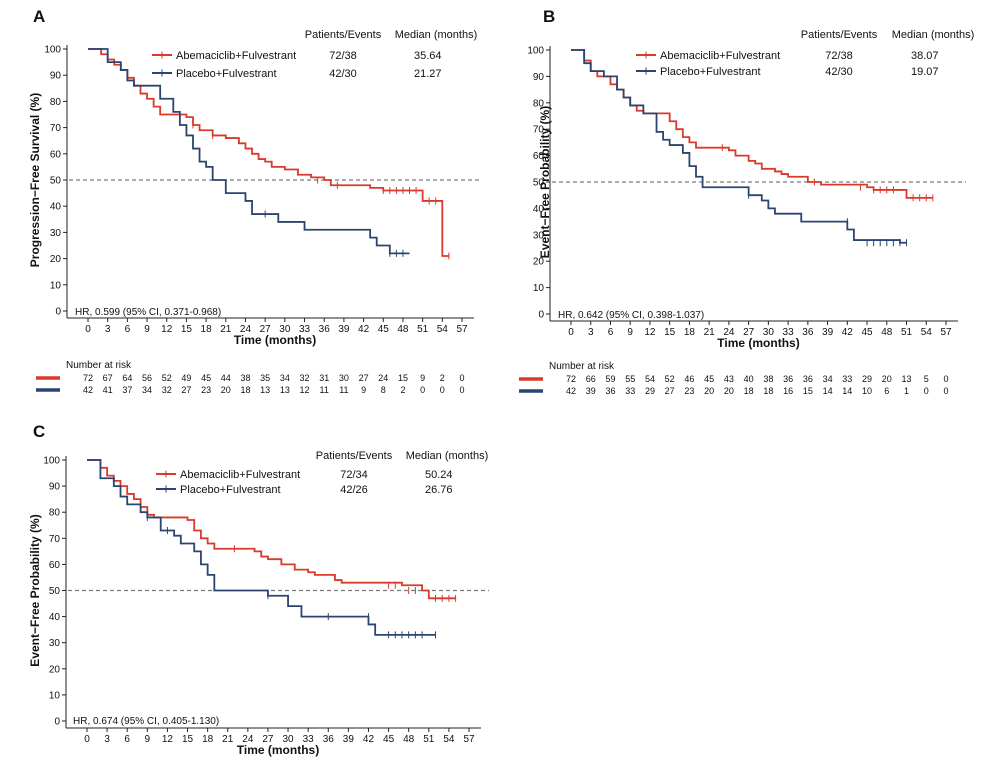  What do you see at coordinates (349, 739) in the screenshot?
I see `x-tick-label: 39` at bounding box center [349, 739].